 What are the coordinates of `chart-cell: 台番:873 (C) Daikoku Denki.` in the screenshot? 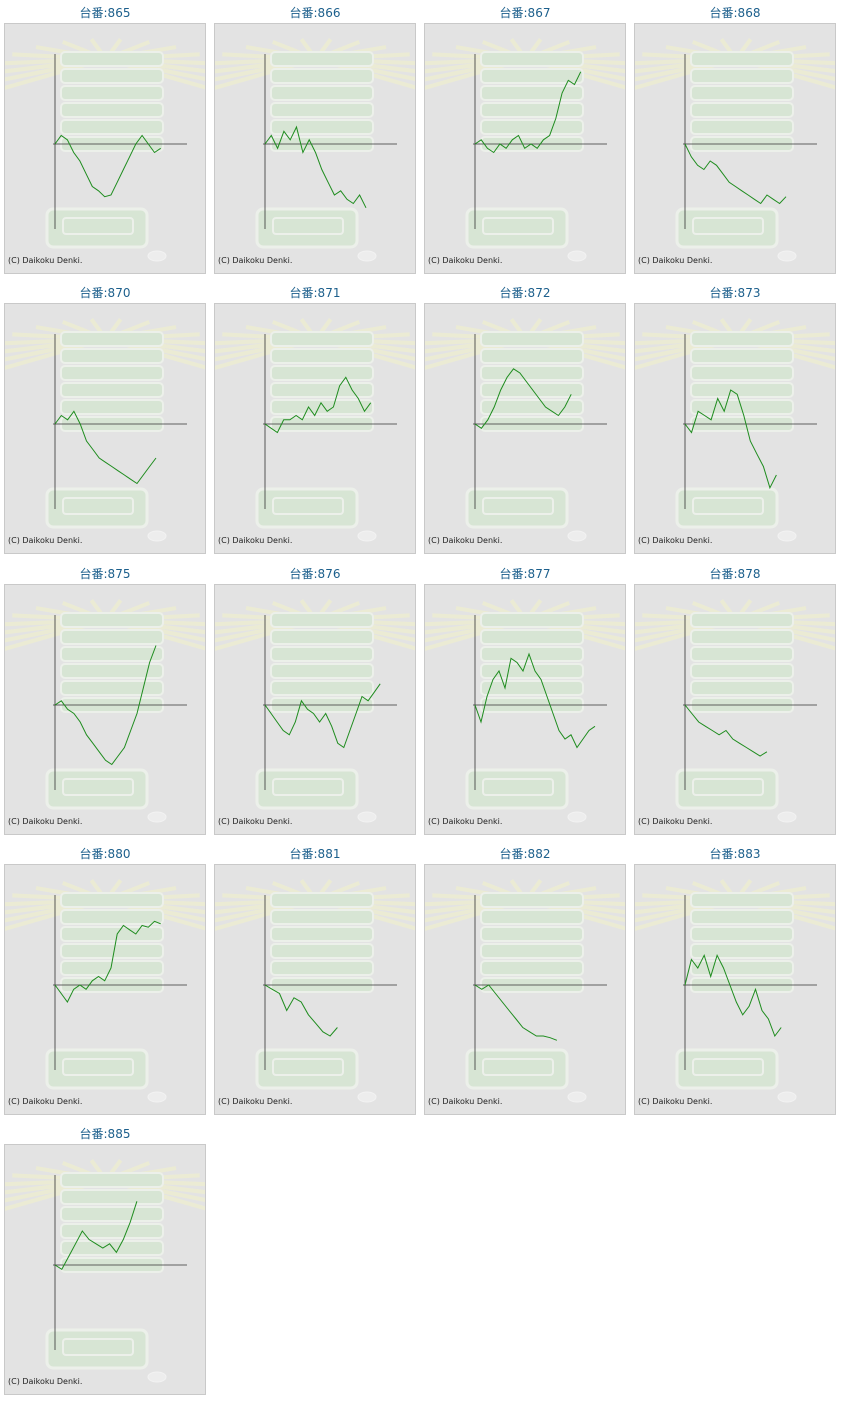 It's located at (735, 420).